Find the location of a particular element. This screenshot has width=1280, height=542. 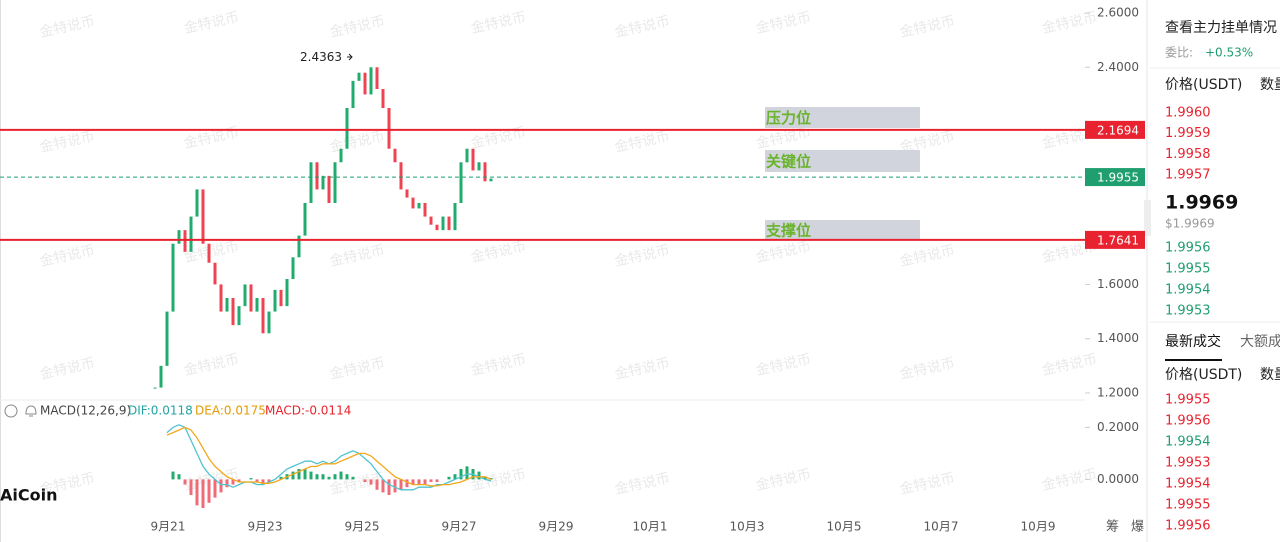

collapse-icon is located at coordinates (11, 411).